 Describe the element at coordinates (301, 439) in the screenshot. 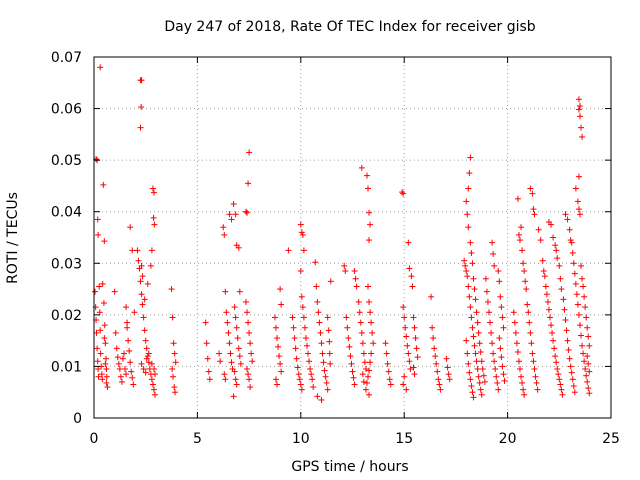

I see `x-tick-label: 10` at that location.